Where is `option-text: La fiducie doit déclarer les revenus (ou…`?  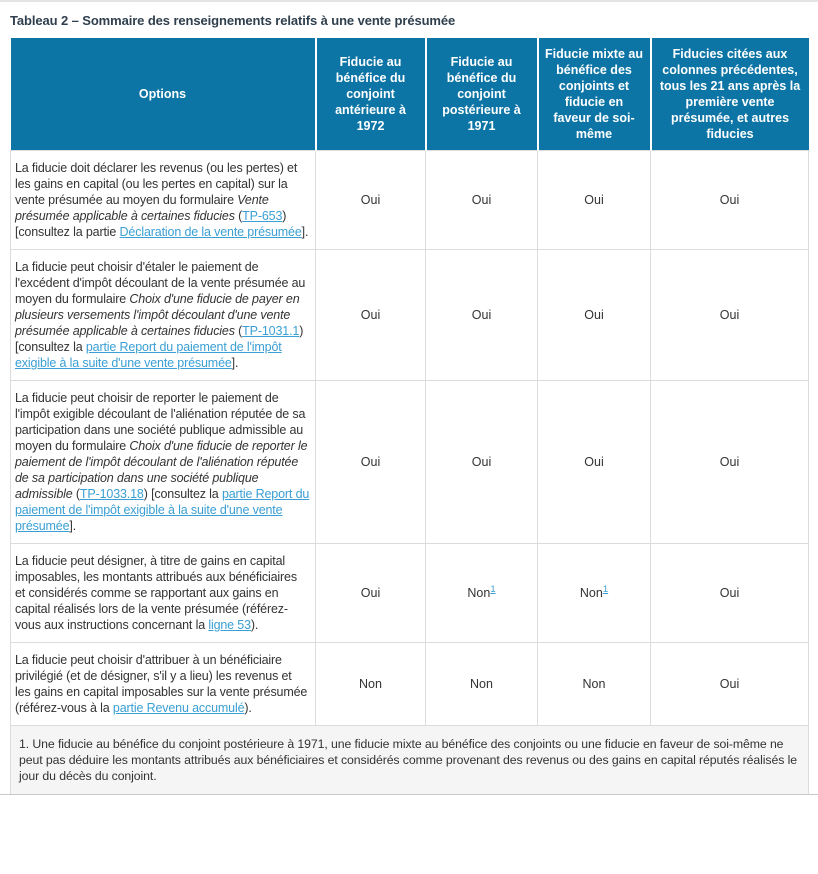
option-text: La fiducie doit déclarer les revenus (ou… is located at coordinates (156, 184).